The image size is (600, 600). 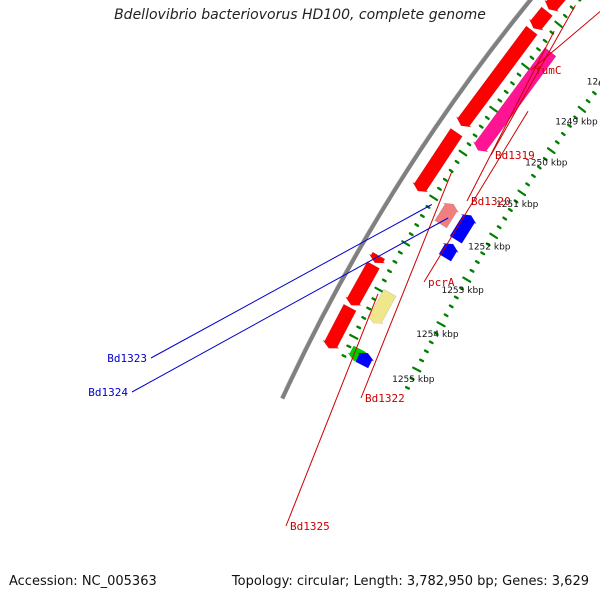 I want to click on gene-label: Bd1320, so click(x=491, y=201).